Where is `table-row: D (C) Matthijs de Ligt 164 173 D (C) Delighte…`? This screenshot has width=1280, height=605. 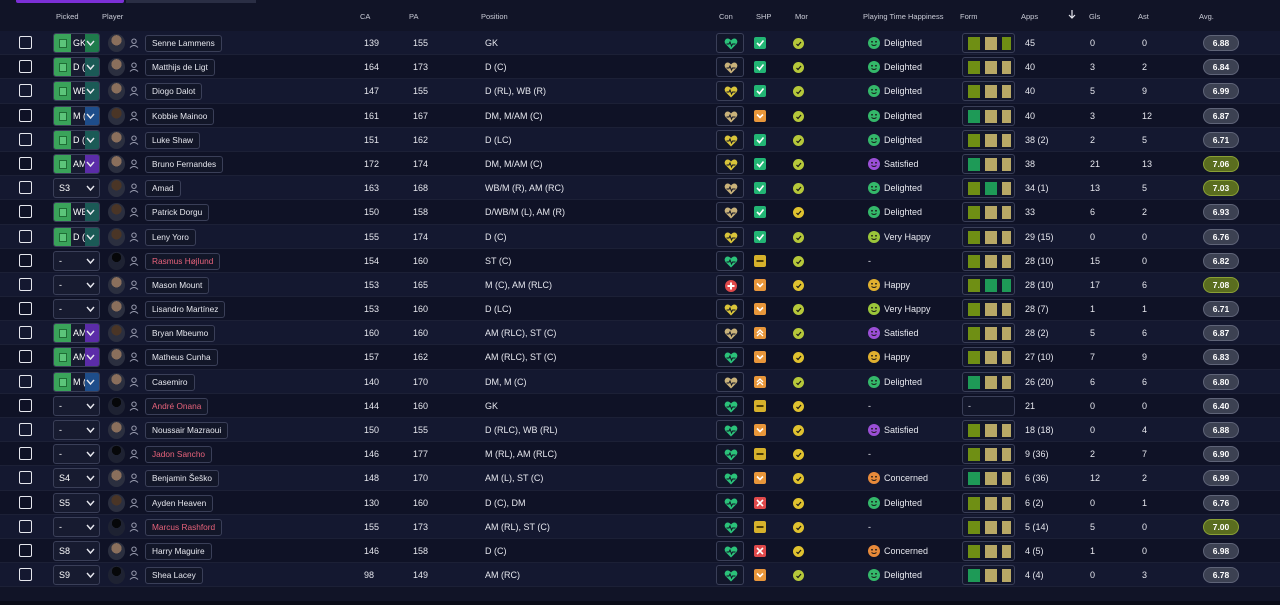 table-row: D (C) Matthijs de Ligt 164 173 D (C) Delighte… is located at coordinates (640, 67).